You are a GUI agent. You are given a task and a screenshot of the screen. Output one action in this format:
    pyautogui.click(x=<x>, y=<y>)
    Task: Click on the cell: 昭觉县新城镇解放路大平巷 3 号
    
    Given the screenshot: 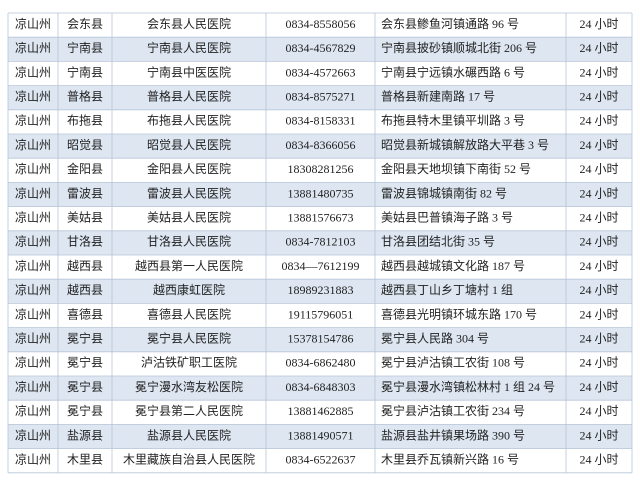 What is the action you would take?
    pyautogui.click(x=465, y=144)
    